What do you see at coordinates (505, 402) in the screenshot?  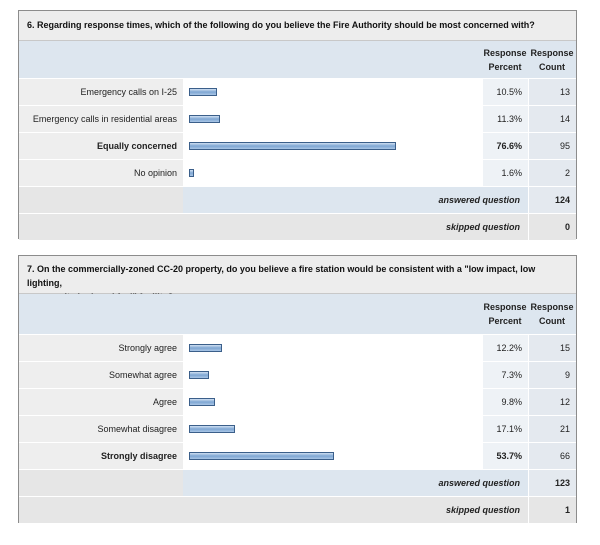 I see `response-percent: 9.8%` at bounding box center [505, 402].